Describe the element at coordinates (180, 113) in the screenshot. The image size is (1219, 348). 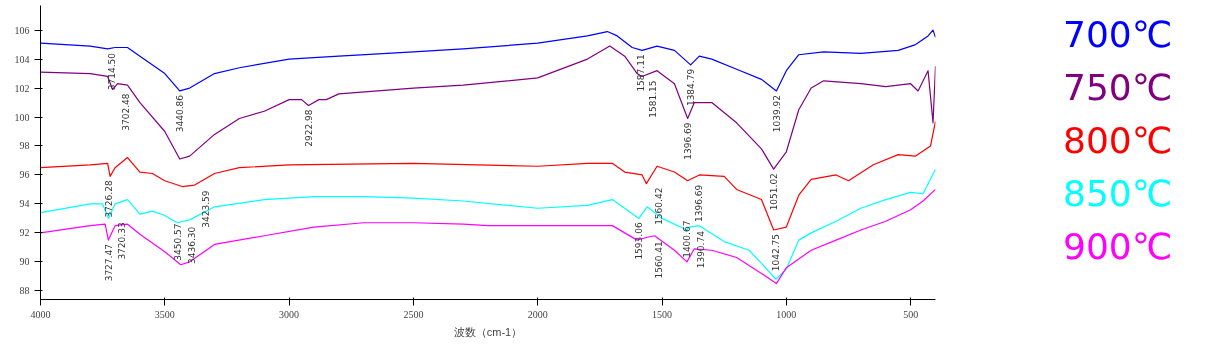
I see `annotation: 3440.86` at that location.